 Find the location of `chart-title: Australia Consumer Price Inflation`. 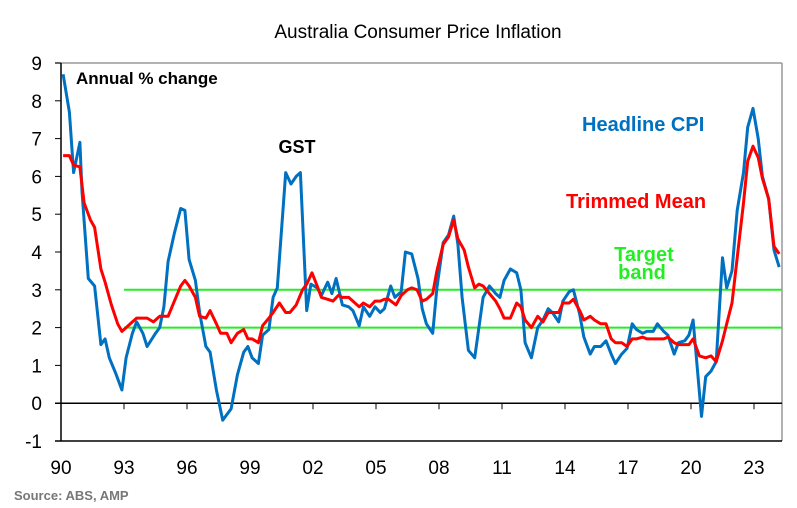

chart-title: Australia Consumer Price Inflation is located at coordinates (417, 32).